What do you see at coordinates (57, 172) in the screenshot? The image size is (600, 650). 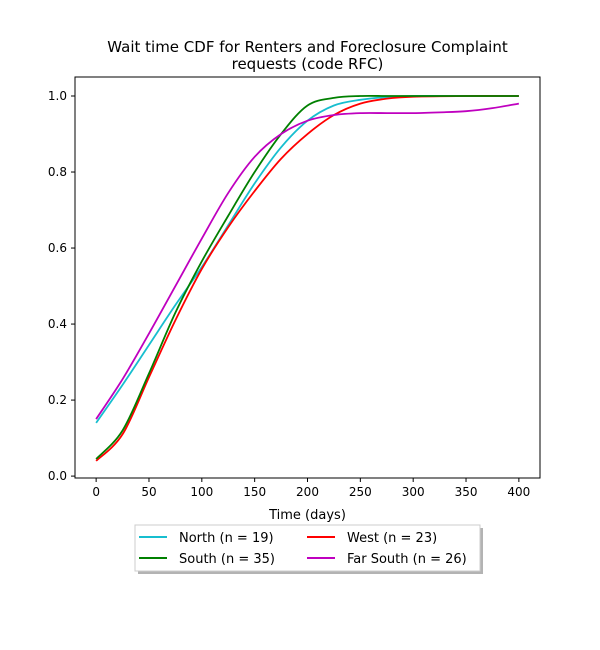 I see `y-tick-label: 0.8` at bounding box center [57, 172].